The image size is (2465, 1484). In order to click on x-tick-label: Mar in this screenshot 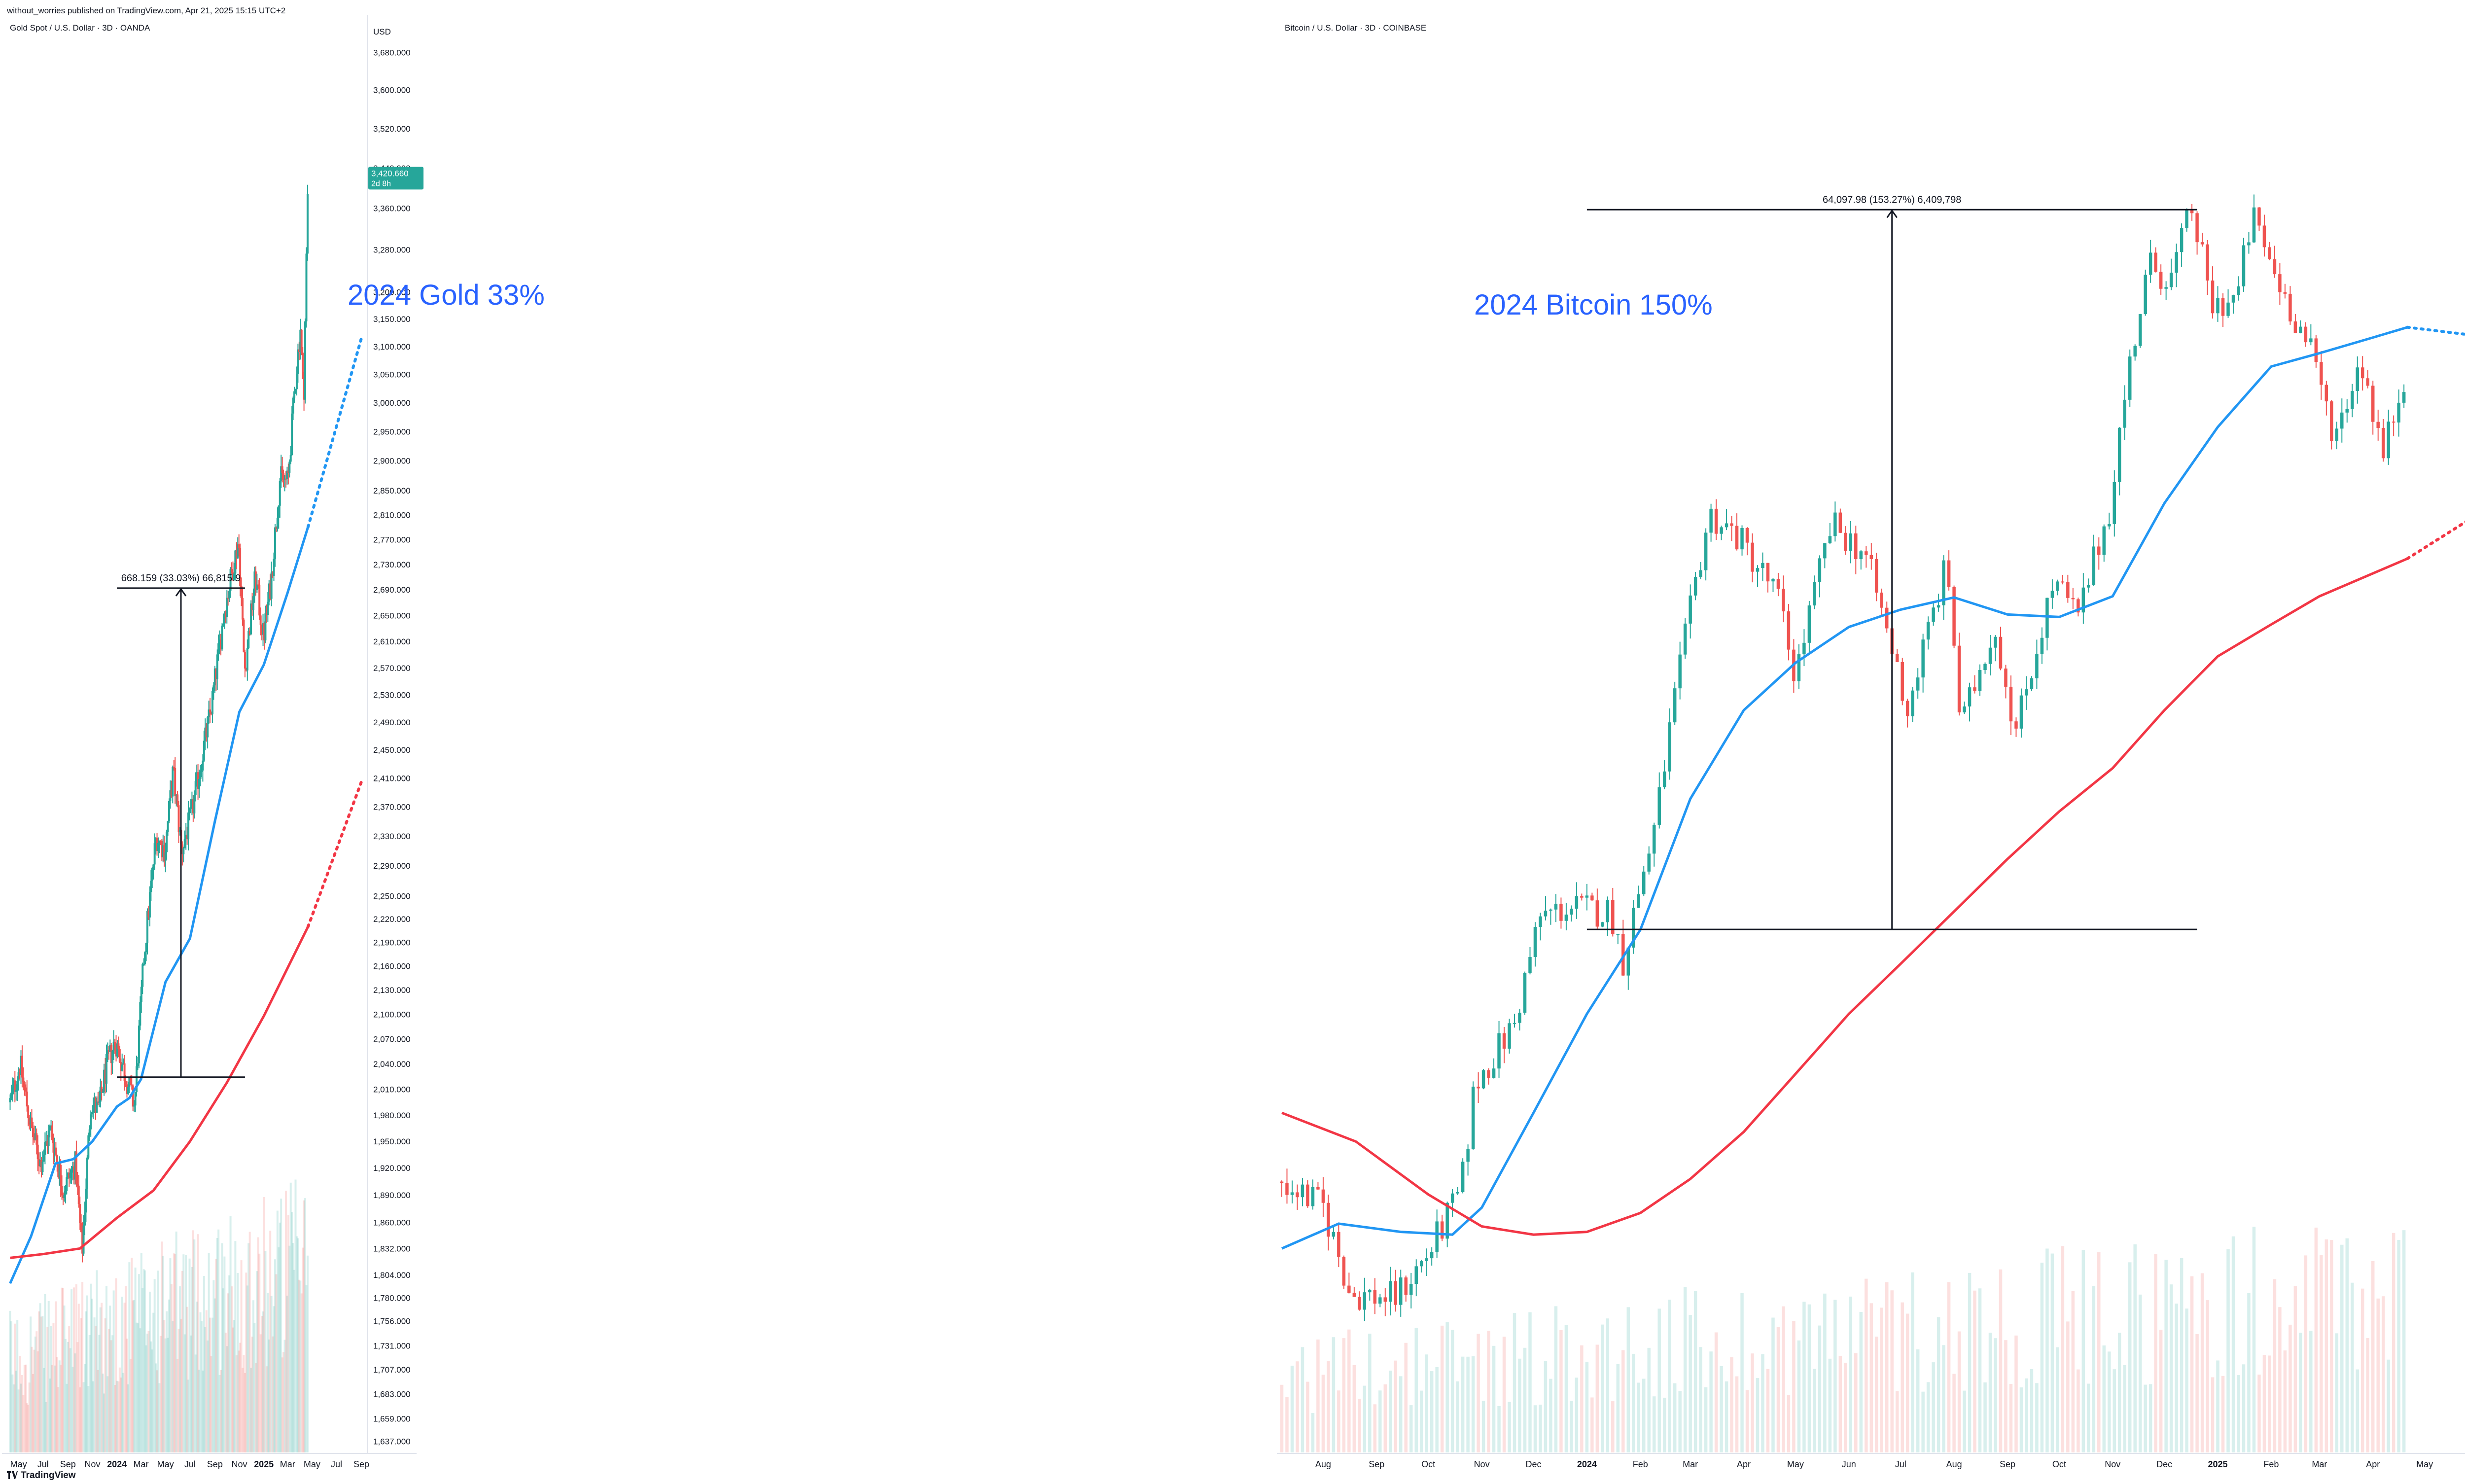, I will do `click(2319, 1464)`.